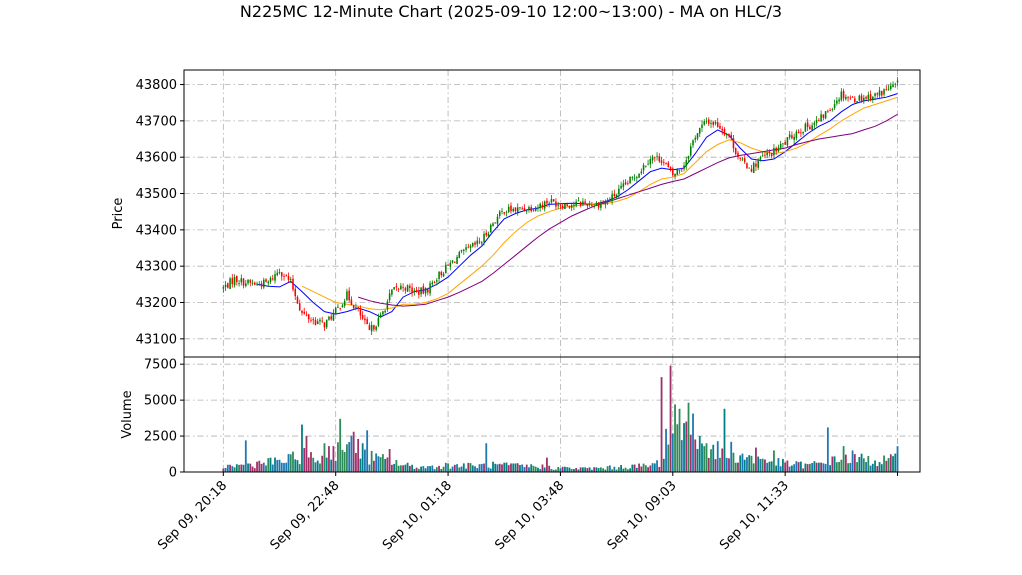  I want to click on volume-y-axis: 0 2500 5000 7500, so click(164, 419).